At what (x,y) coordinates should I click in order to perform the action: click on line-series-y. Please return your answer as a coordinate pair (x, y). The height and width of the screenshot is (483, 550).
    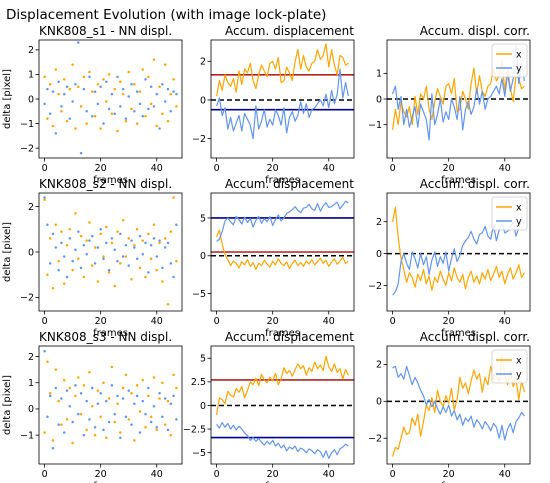
    Looking at the image, I should click on (282, 221).